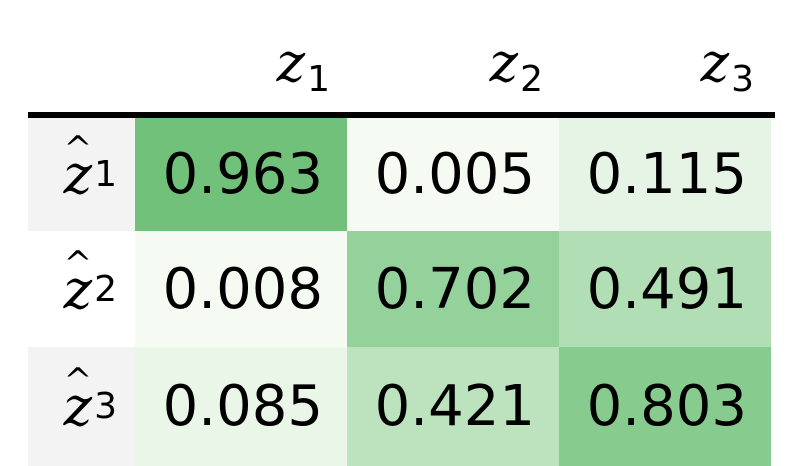  I want to click on column-header-2: z2, so click(483, 64).